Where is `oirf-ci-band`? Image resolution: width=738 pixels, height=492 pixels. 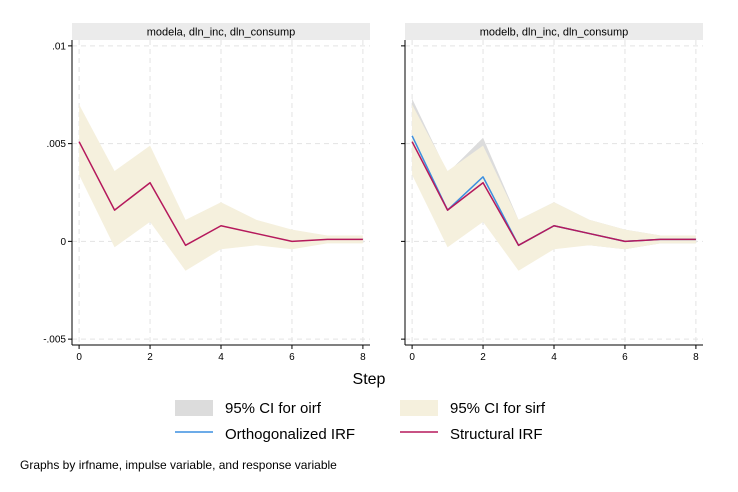 oirf-ci-band is located at coordinates (554, 183).